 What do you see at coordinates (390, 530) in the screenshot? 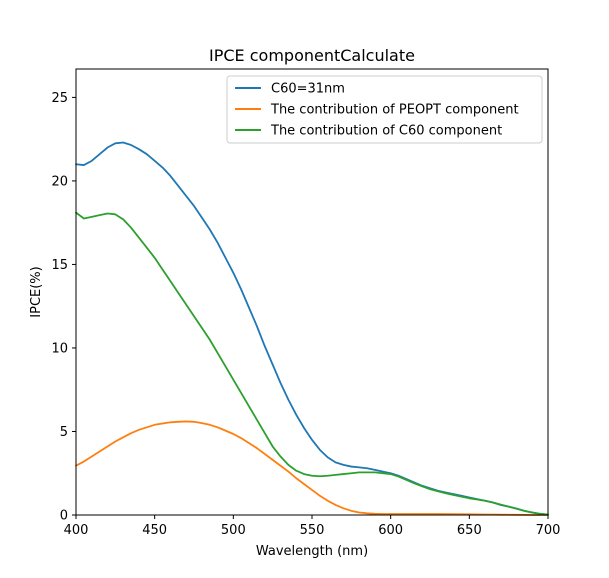
I see `x-tick-label: 600` at bounding box center [390, 530].